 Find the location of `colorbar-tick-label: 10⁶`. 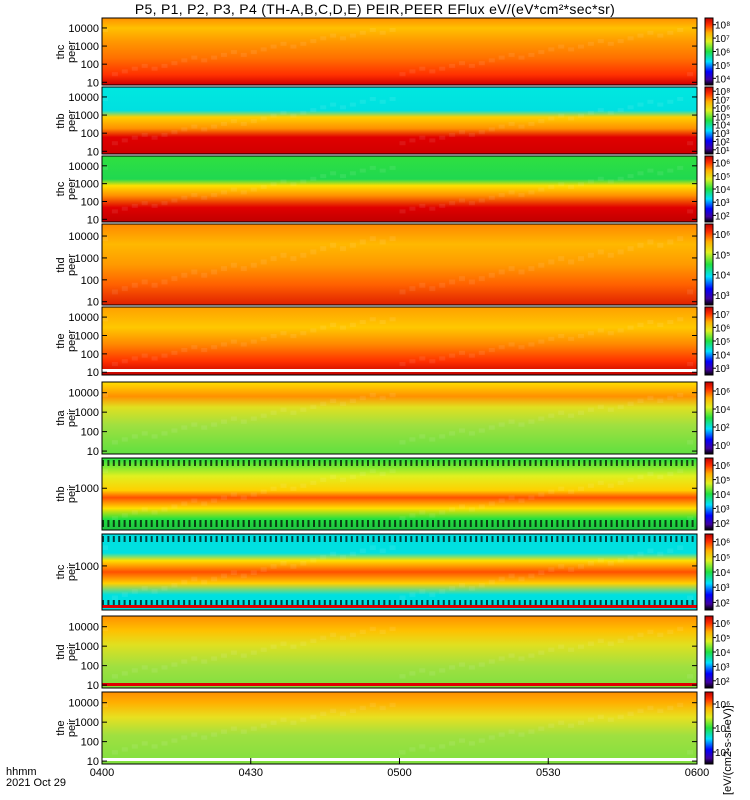

colorbar-tick-label: 10⁶ is located at coordinates (722, 235).